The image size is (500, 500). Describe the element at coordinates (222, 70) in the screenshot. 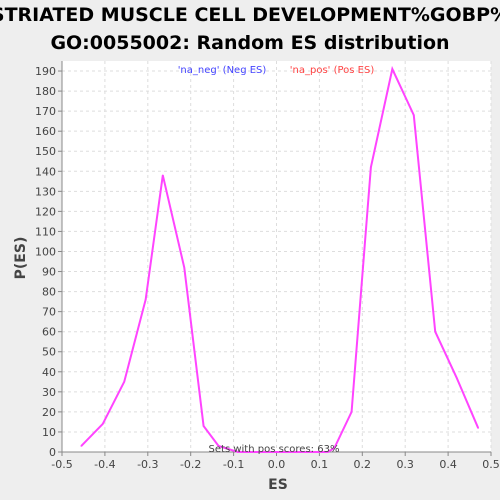

I see `legend-item-neg: 'na_neg' (Neg ES)` at that location.